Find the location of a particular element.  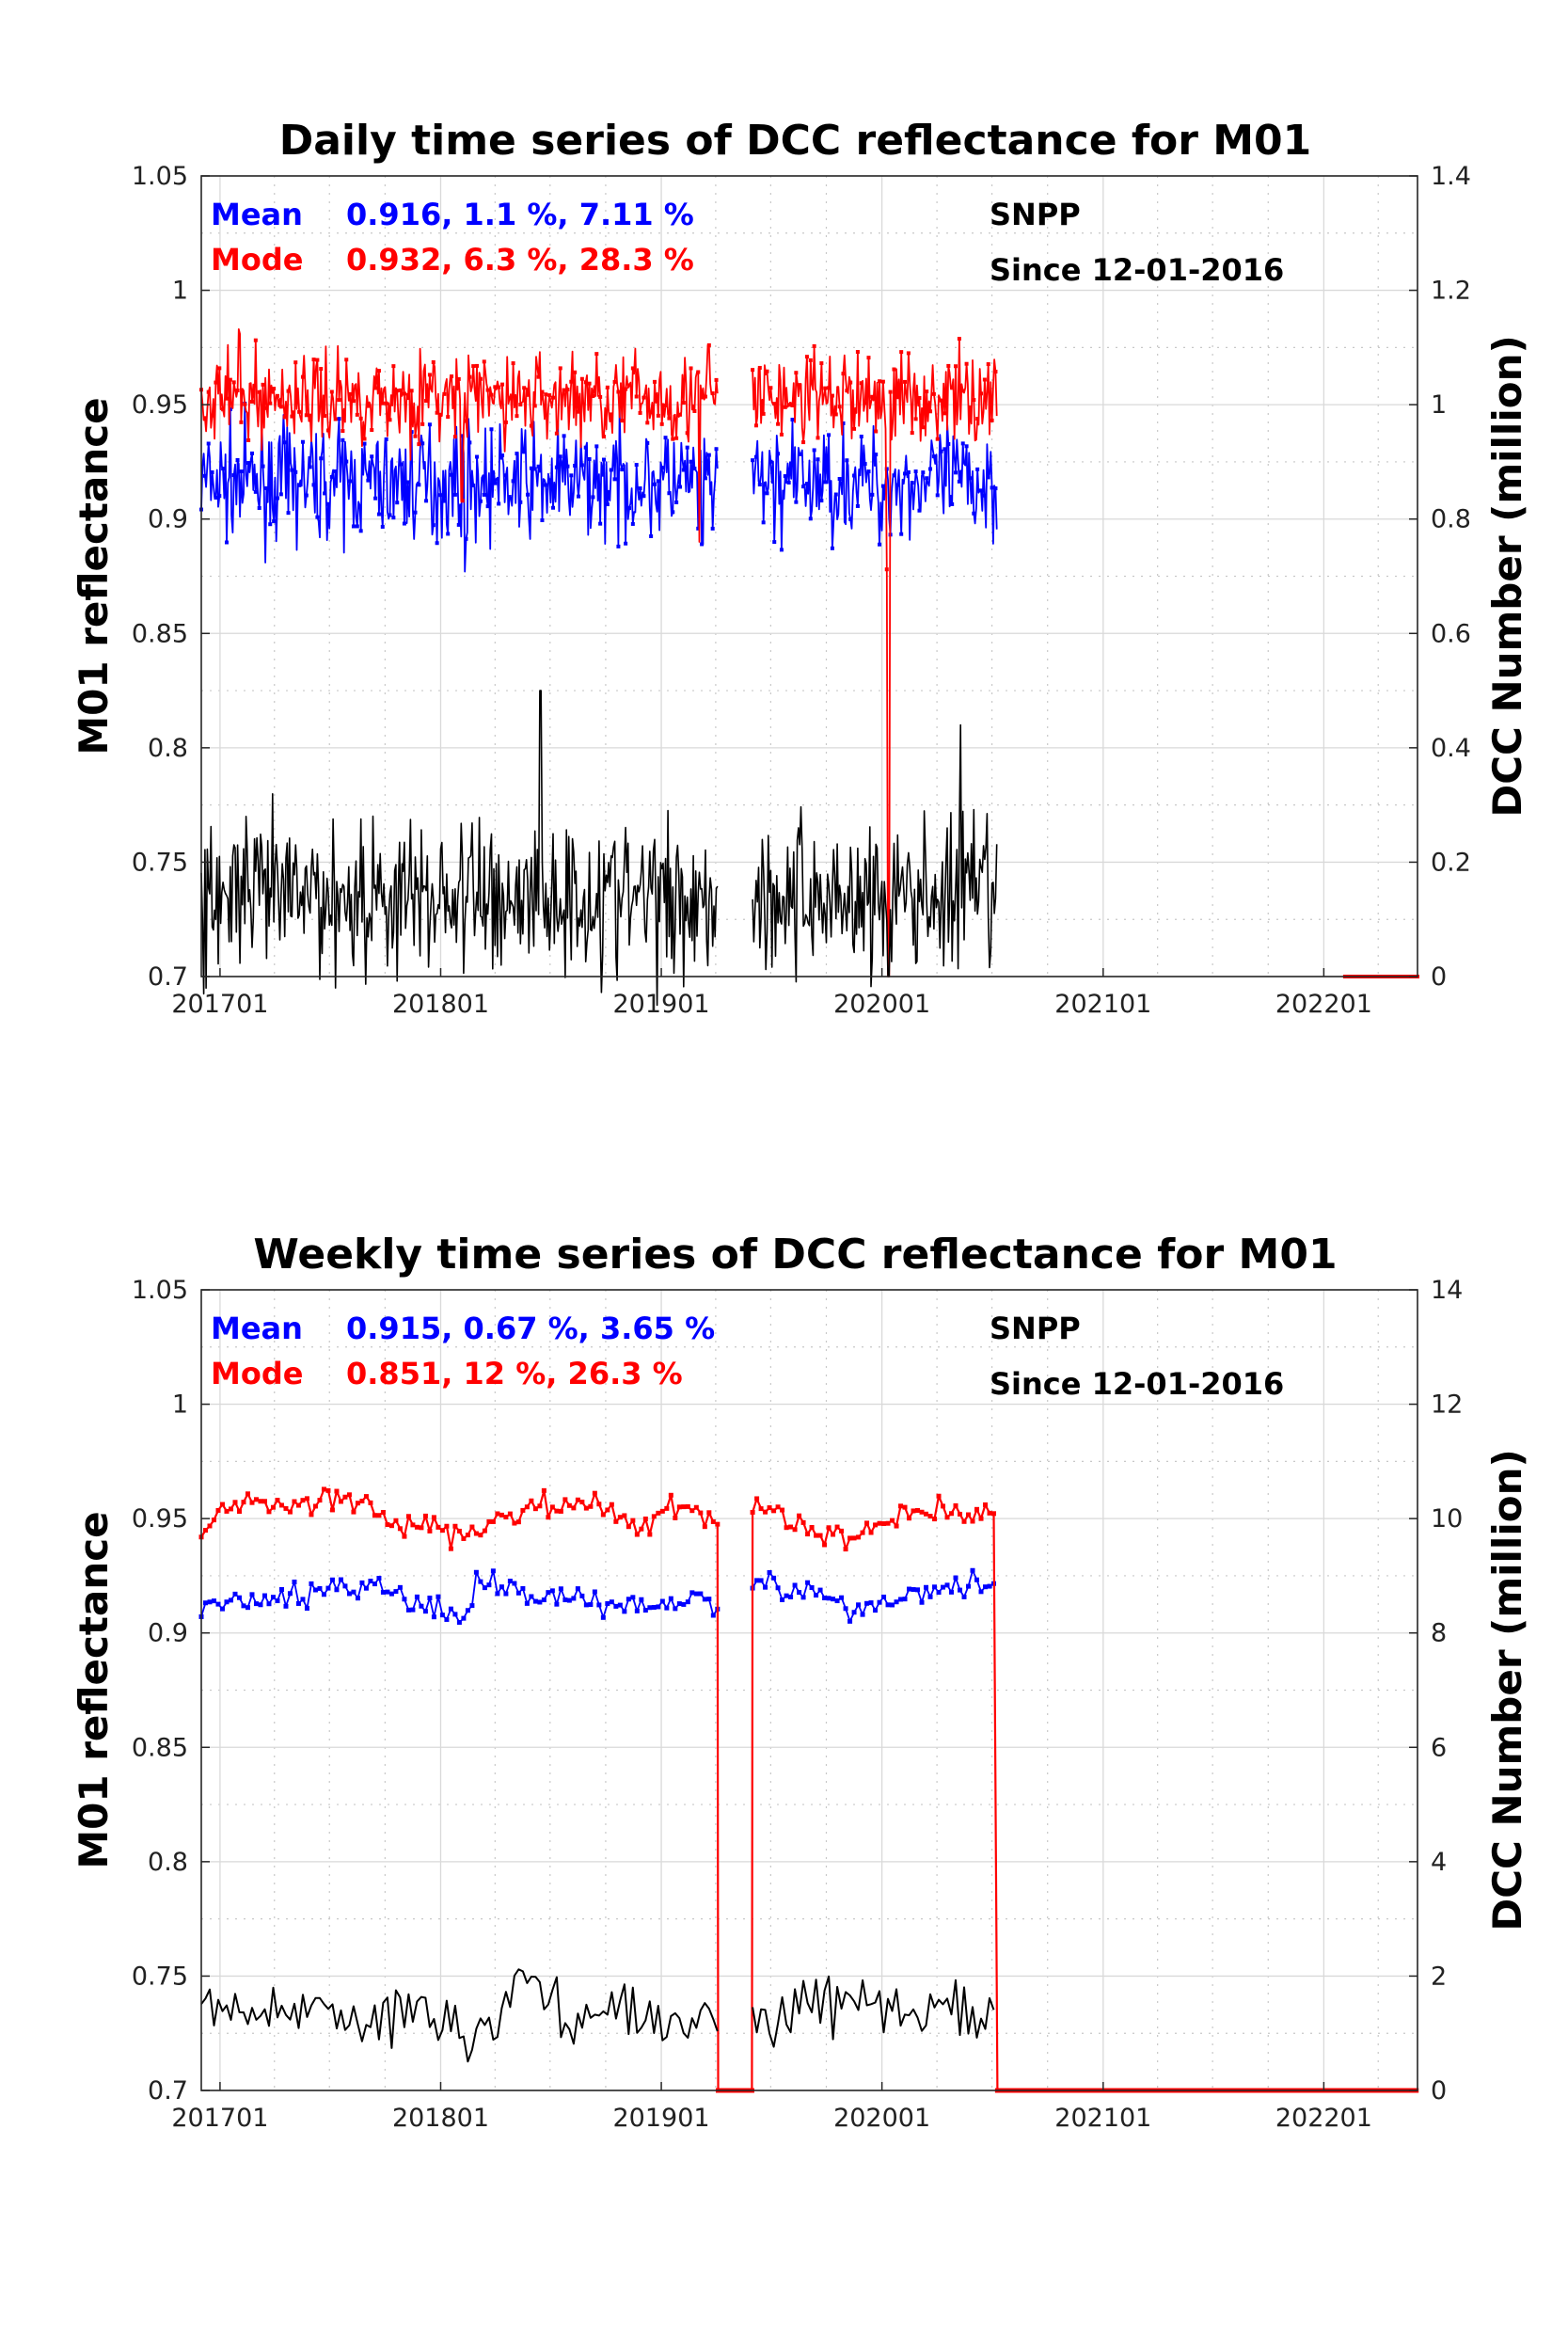

y-tick-label: 0.9 is located at coordinates (168, 519).